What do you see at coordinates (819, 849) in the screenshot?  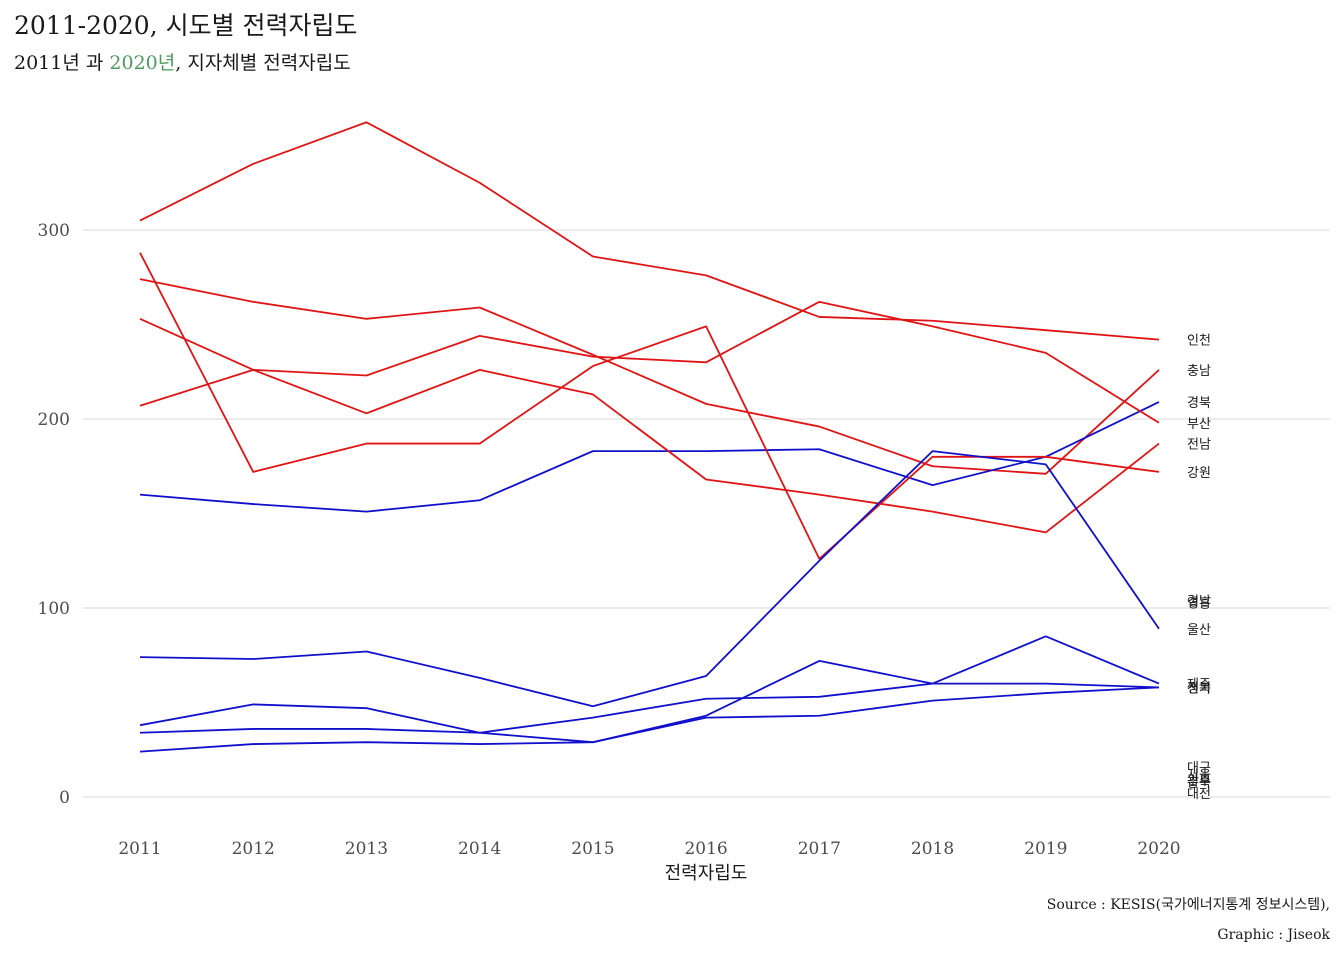 I see `x-tick-label: 2017` at bounding box center [819, 849].